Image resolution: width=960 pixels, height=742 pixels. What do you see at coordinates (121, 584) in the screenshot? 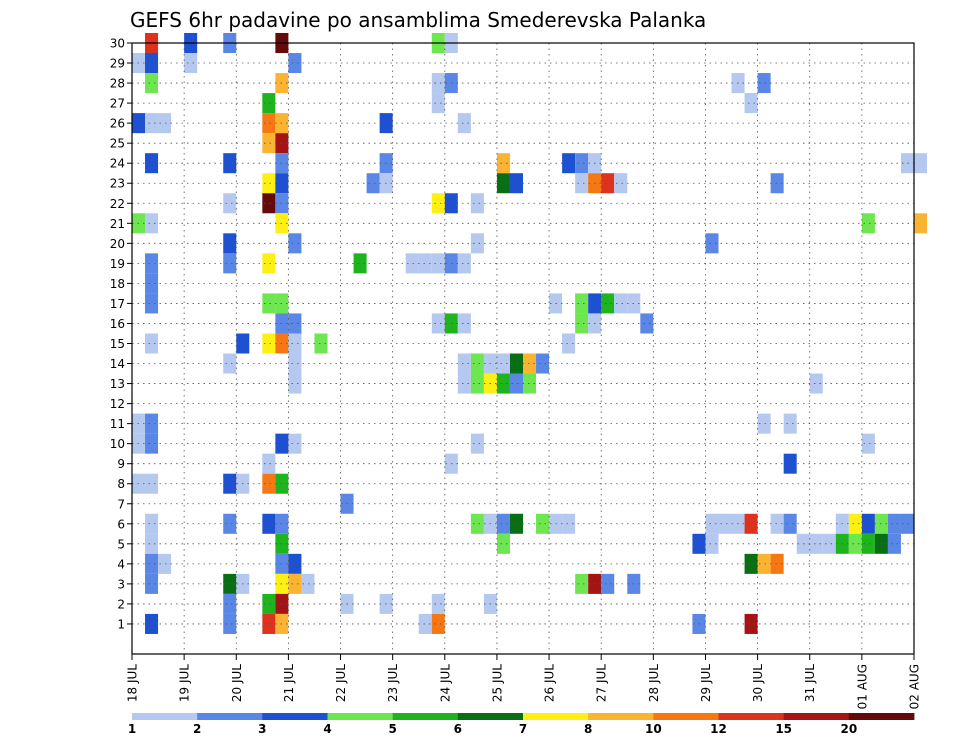
I see `y-tick-label: 3` at bounding box center [121, 584].